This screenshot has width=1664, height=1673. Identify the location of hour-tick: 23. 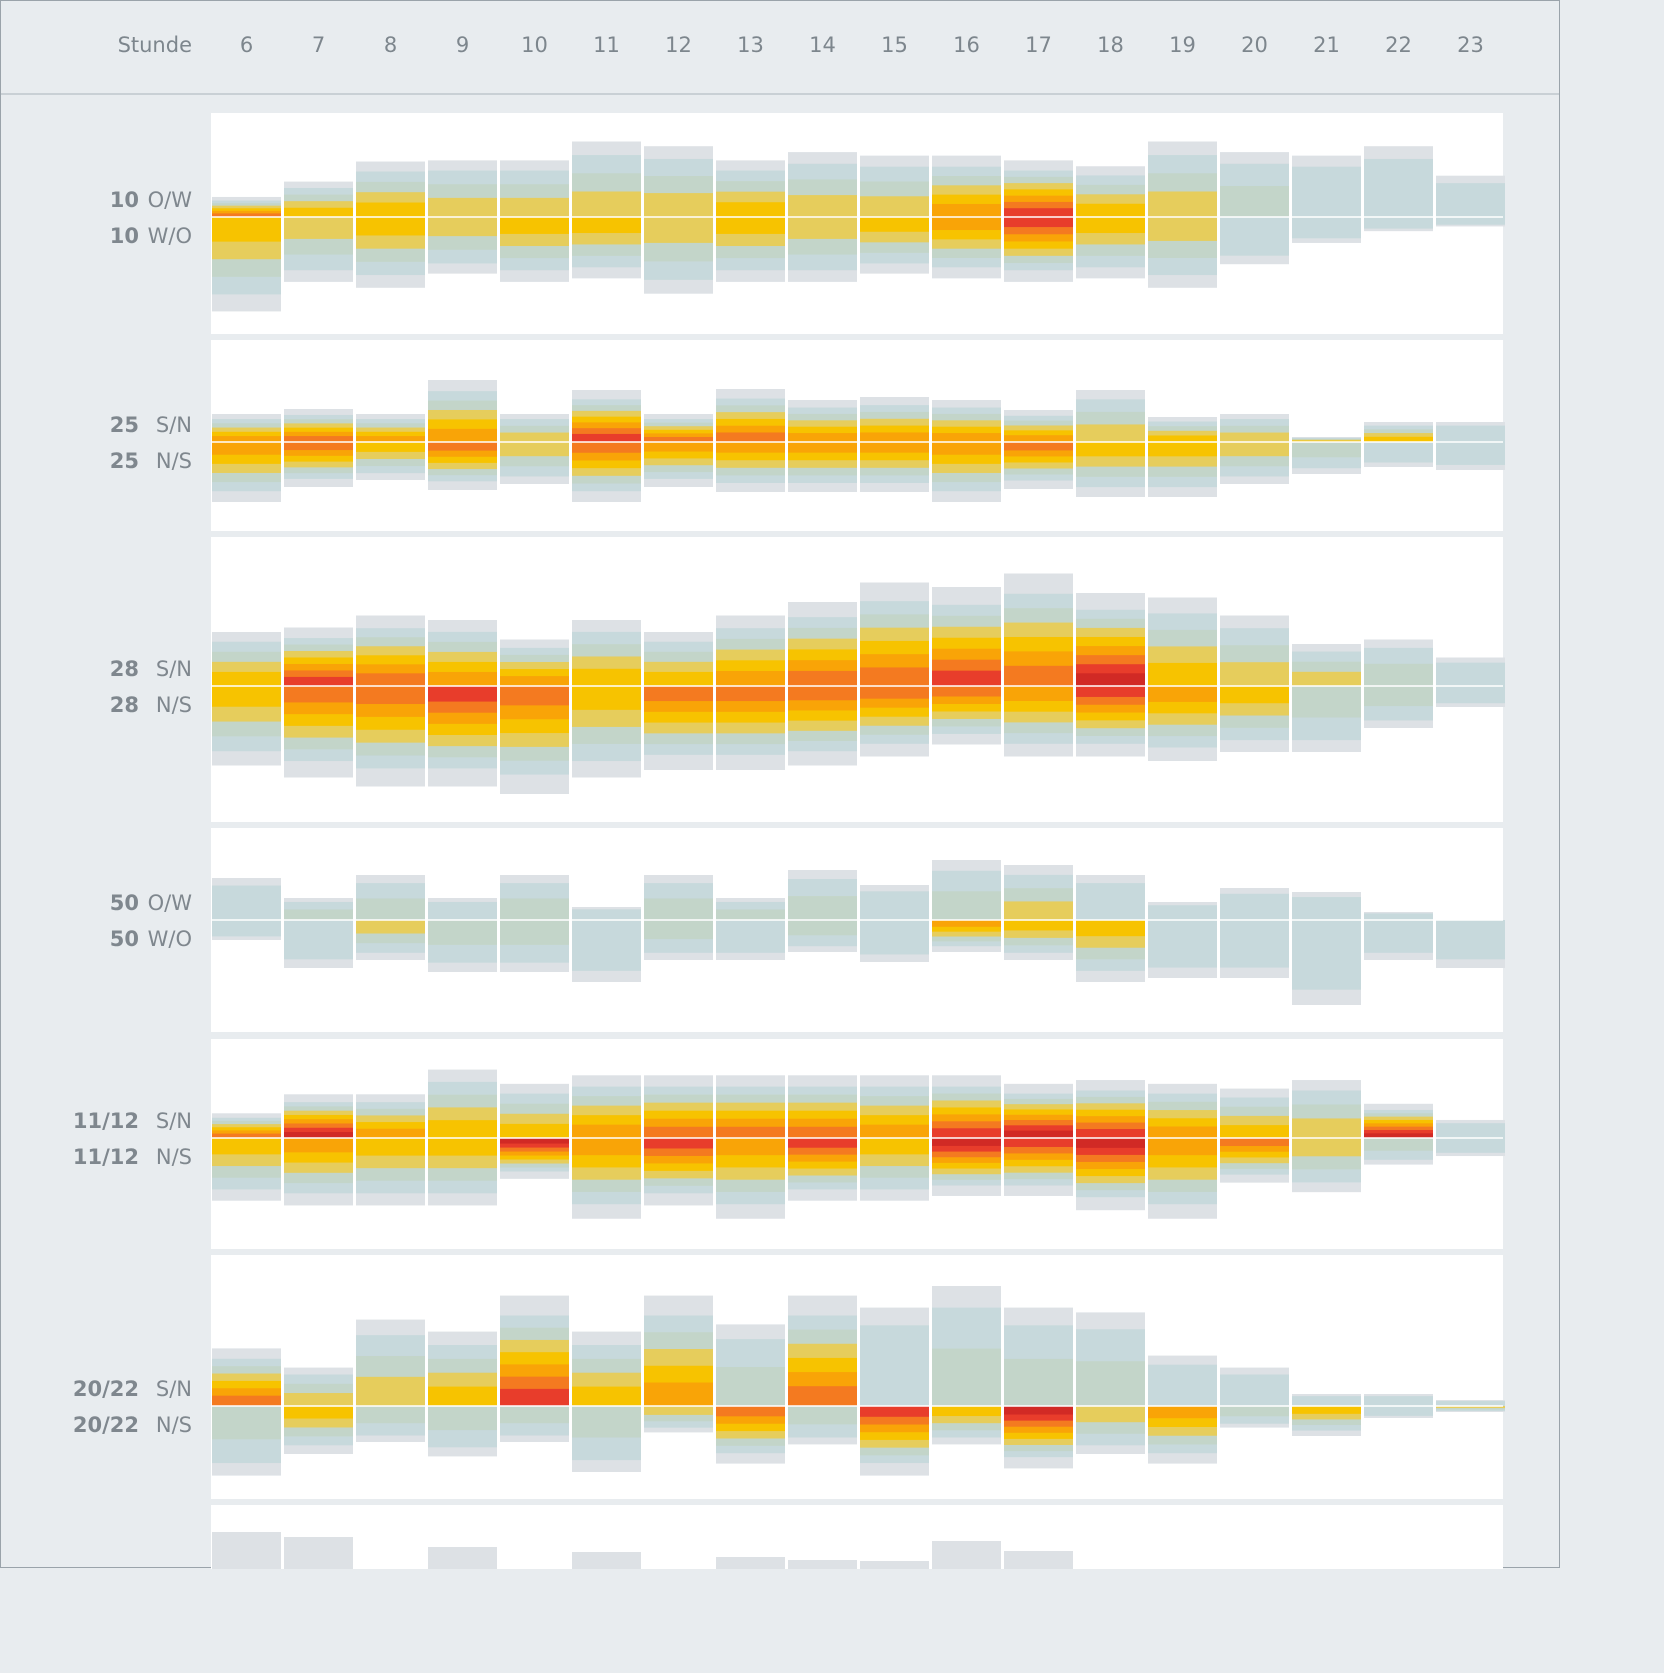
(1470, 45).